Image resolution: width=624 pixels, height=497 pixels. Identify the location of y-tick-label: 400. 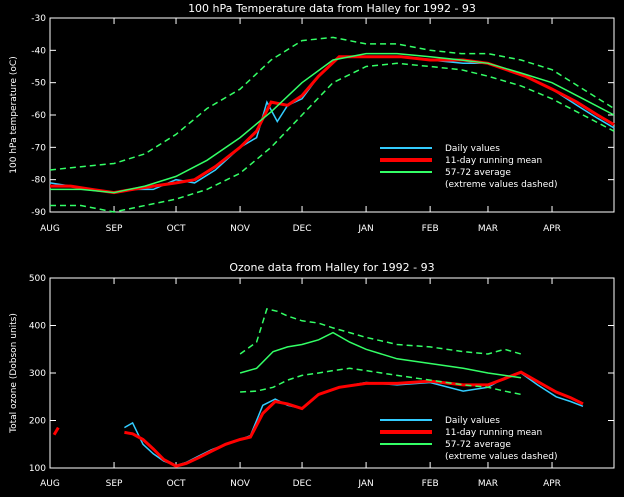
(37, 327).